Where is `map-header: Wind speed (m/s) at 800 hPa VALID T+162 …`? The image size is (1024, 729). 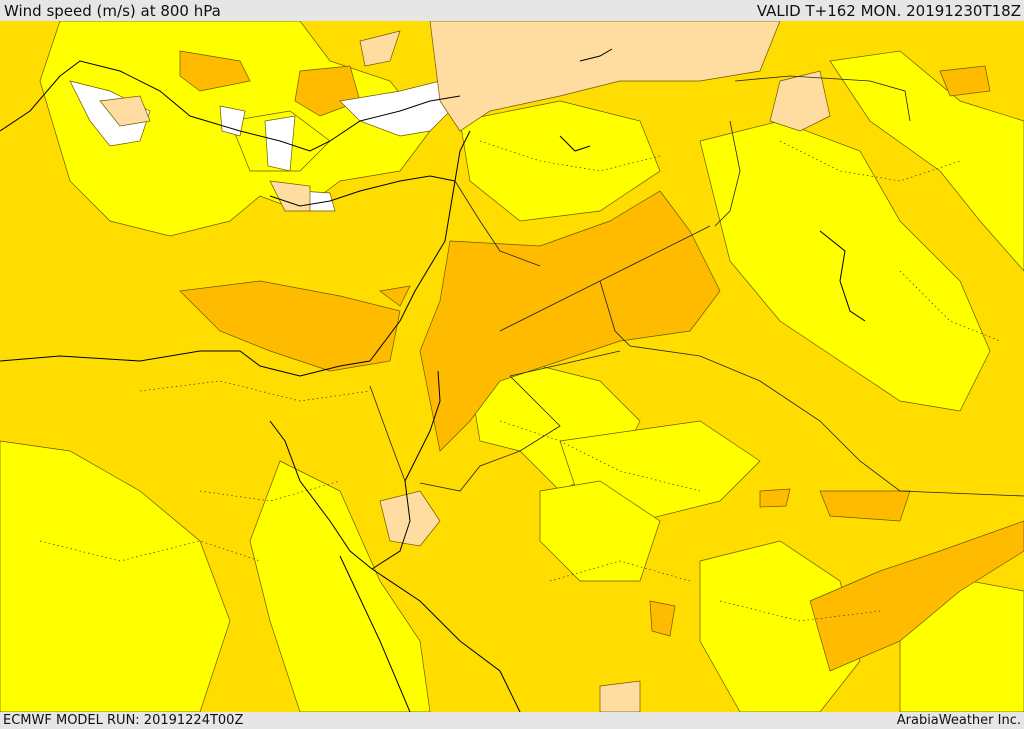 map-header: Wind speed (m/s) at 800 hPa VALID T+162 … is located at coordinates (512, 10).